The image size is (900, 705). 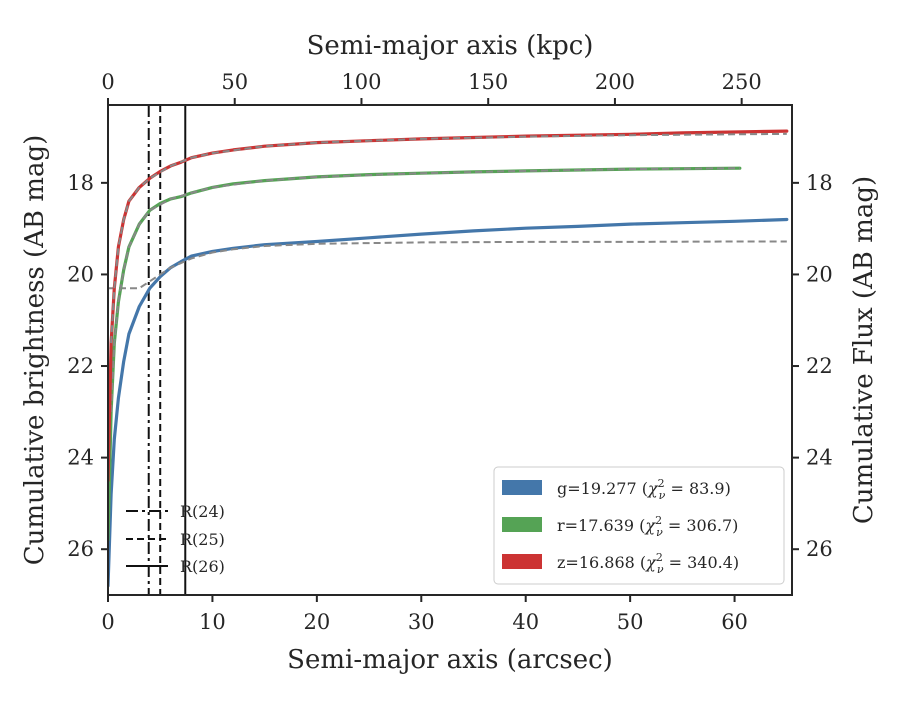 I want to click on x-top-tick-label: 100, so click(x=361, y=82).